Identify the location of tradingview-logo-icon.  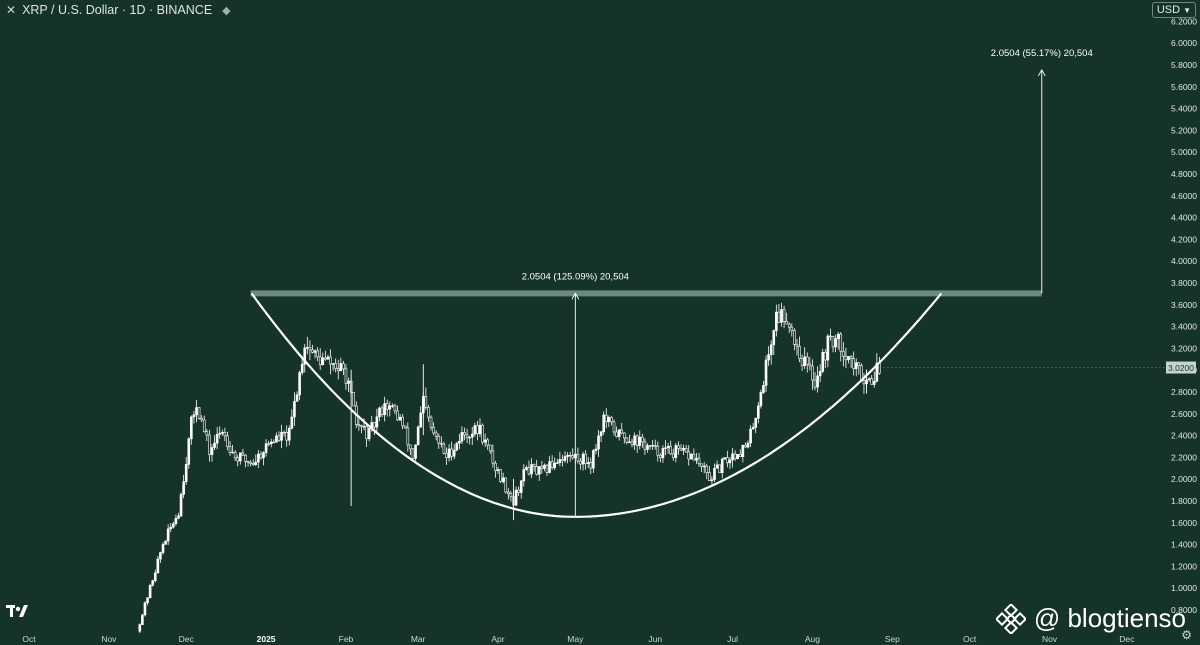
(17, 613).